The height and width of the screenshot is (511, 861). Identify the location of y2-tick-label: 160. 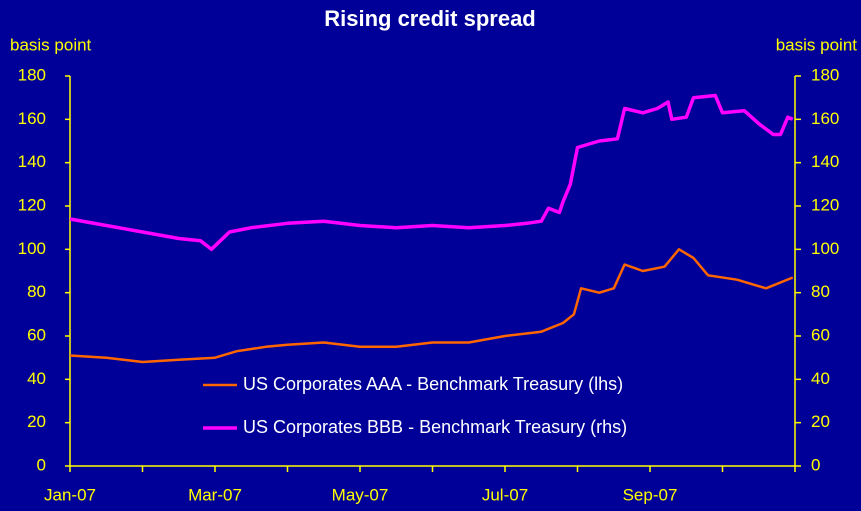
(825, 118).